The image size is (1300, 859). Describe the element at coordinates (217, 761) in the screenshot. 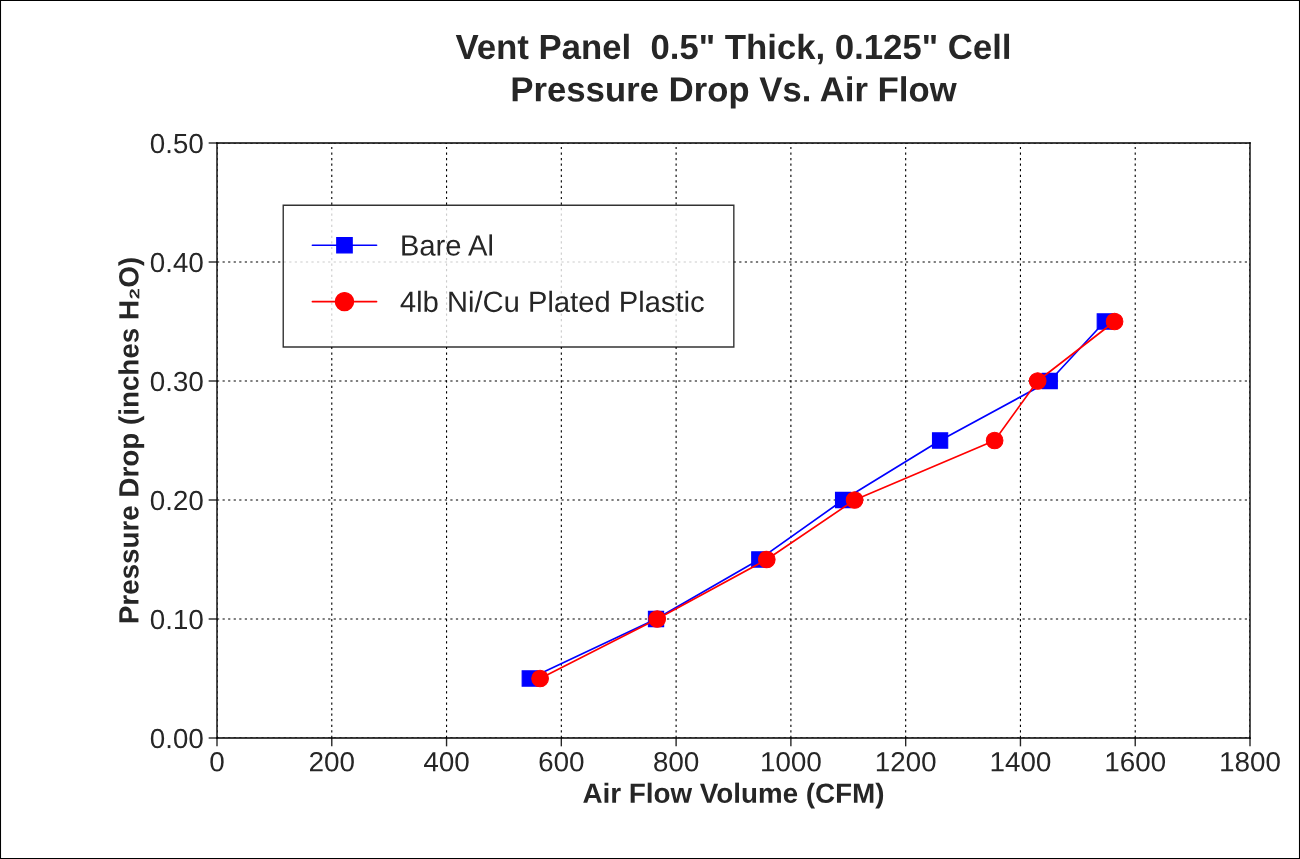

I see `x-tick-label: 0` at that location.